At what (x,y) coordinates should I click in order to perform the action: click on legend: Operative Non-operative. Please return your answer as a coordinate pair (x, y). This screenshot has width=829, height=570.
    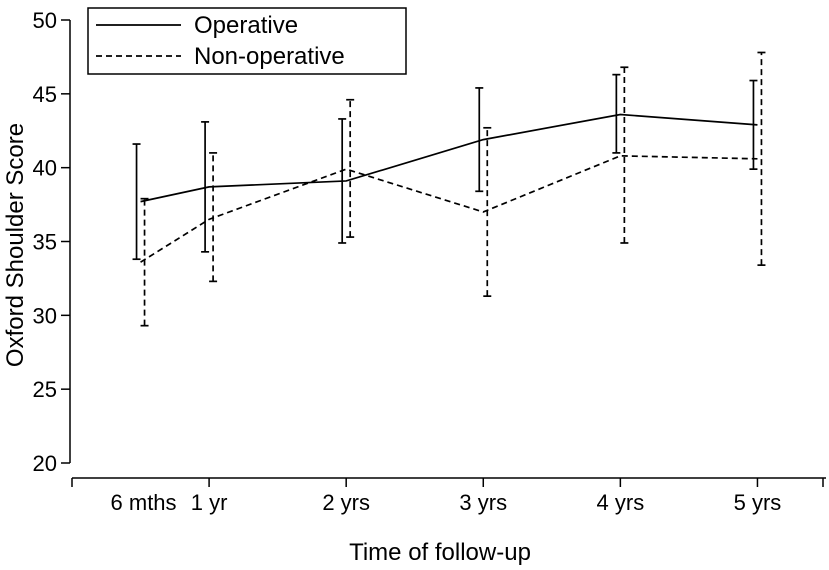
    Looking at the image, I should click on (247, 41).